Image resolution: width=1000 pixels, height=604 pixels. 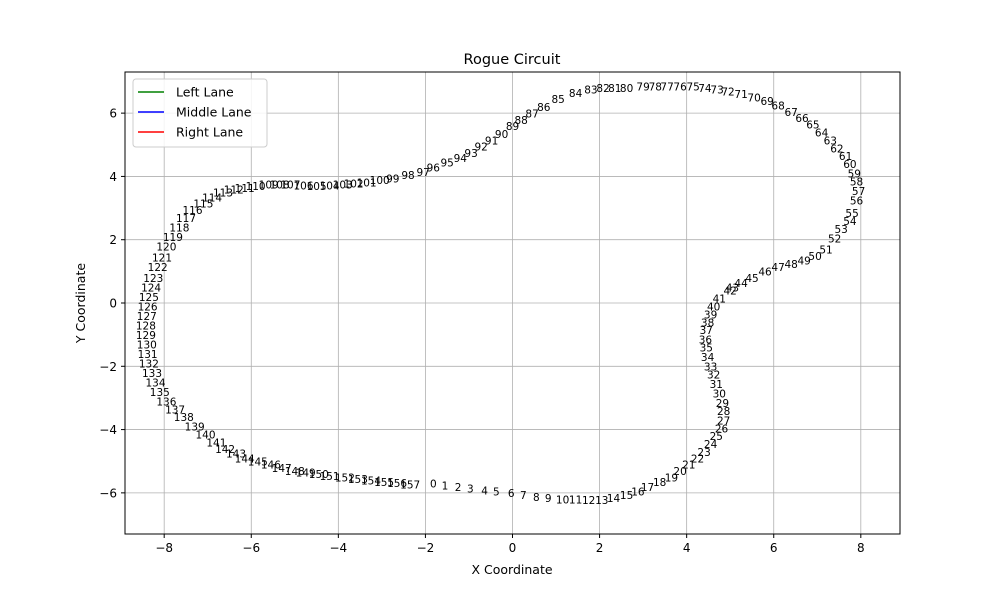 I want to click on legend: Left Lane Middle Lane Right Lane, so click(x=200, y=113).